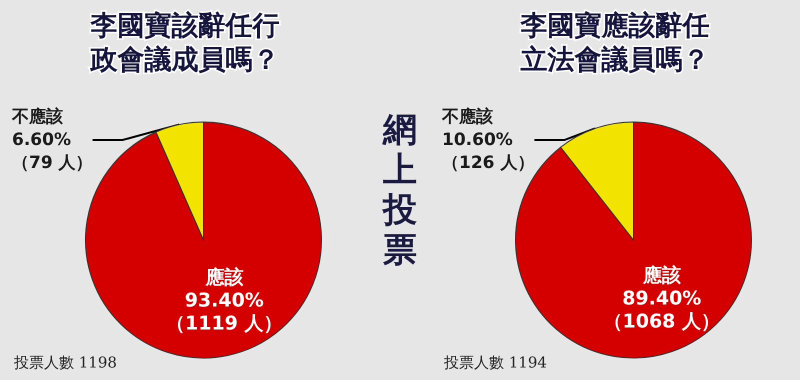  Describe the element at coordinates (488, 151) in the screenshot. I see `data-label: 10.60% （126 人）` at that location.